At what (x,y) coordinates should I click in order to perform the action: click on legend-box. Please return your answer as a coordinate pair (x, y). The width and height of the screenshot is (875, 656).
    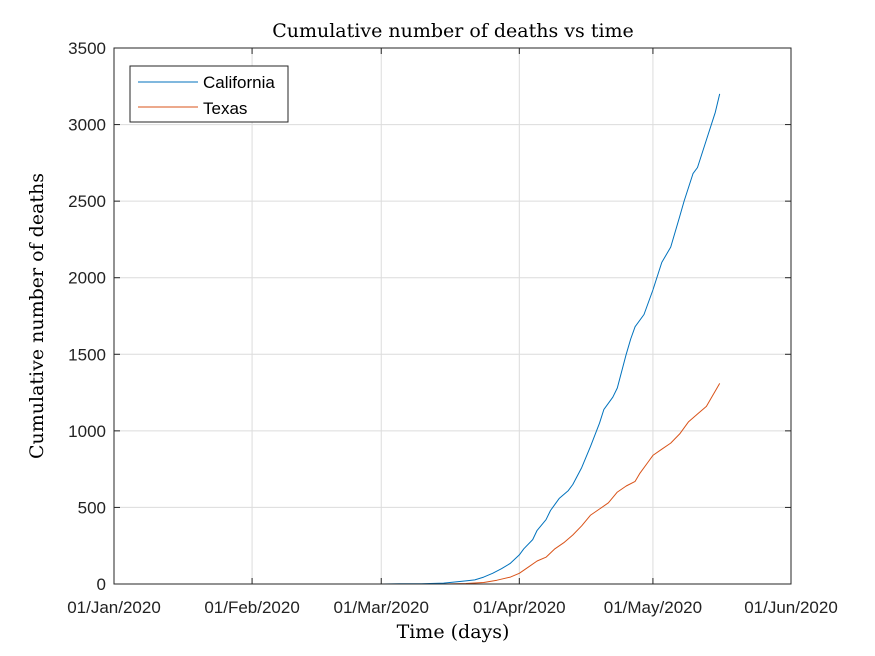
    Looking at the image, I should click on (209, 94).